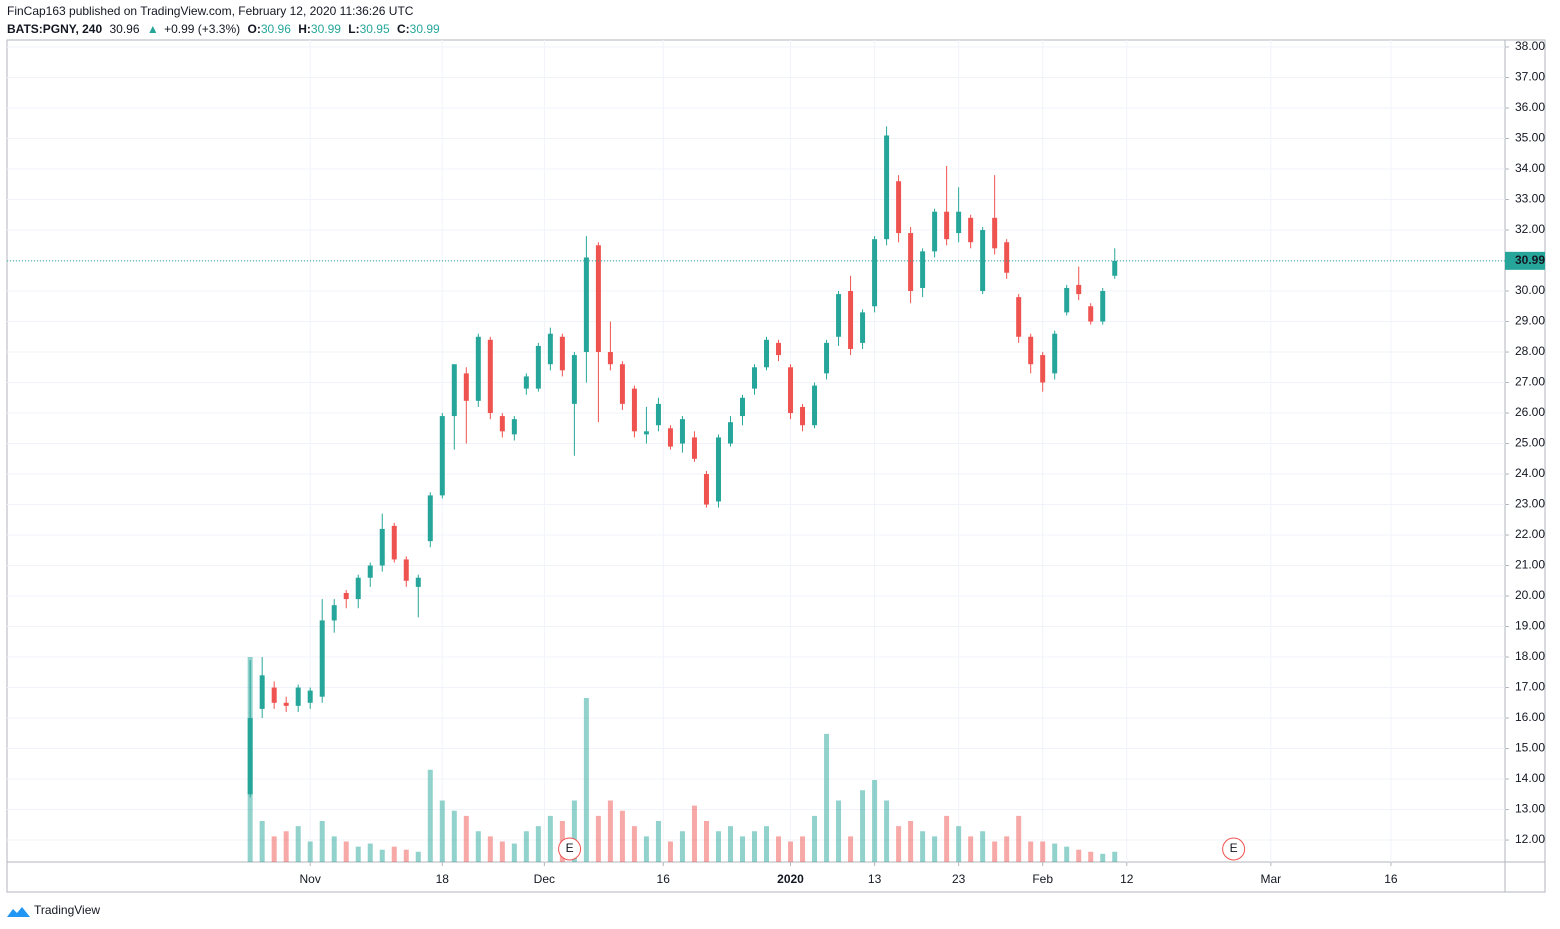  What do you see at coordinates (1530, 595) in the screenshot?
I see `y-tick-label: 20.00` at bounding box center [1530, 595].